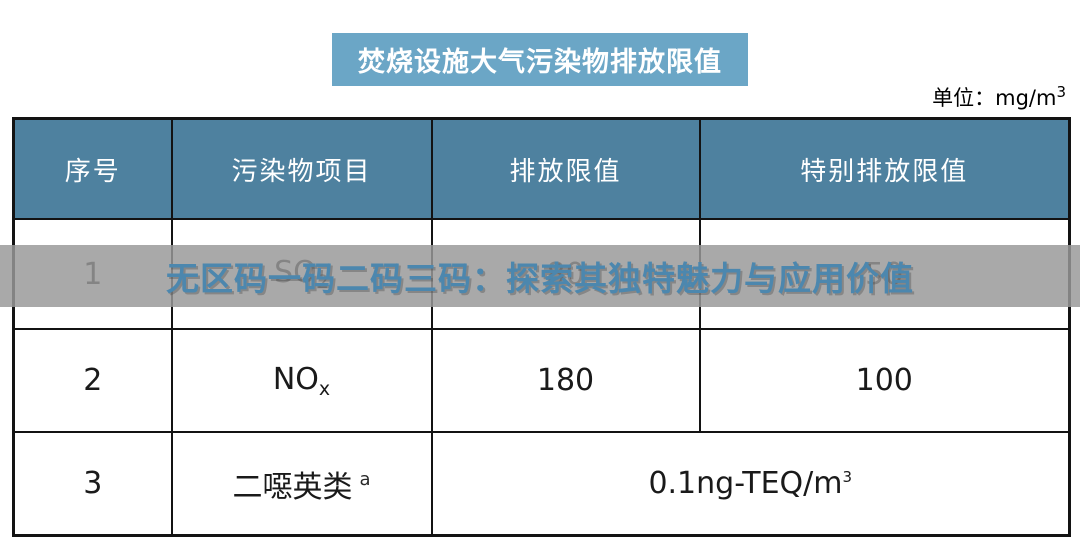  I want to click on pollutant-symbol: NO, so click(295, 379).